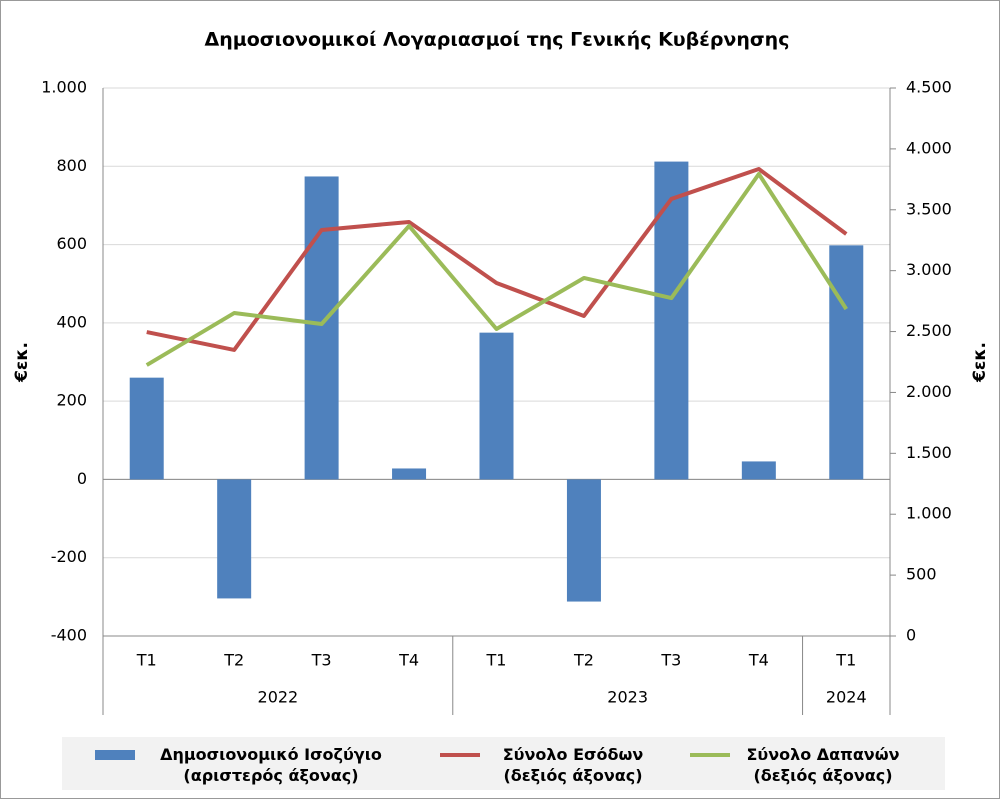 The width and height of the screenshot is (1000, 799). I want to click on group-label: 2024, so click(846, 697).